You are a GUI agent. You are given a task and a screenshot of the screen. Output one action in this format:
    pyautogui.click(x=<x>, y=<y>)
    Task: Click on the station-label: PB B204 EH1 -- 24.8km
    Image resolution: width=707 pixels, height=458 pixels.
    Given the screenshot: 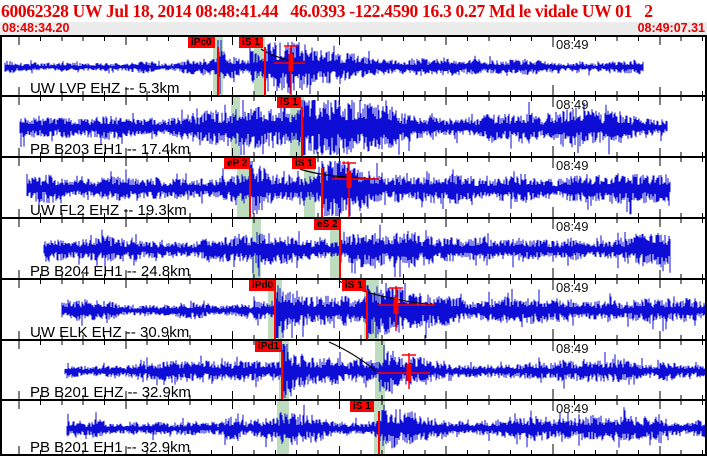 What is the action you would take?
    pyautogui.click(x=110, y=270)
    